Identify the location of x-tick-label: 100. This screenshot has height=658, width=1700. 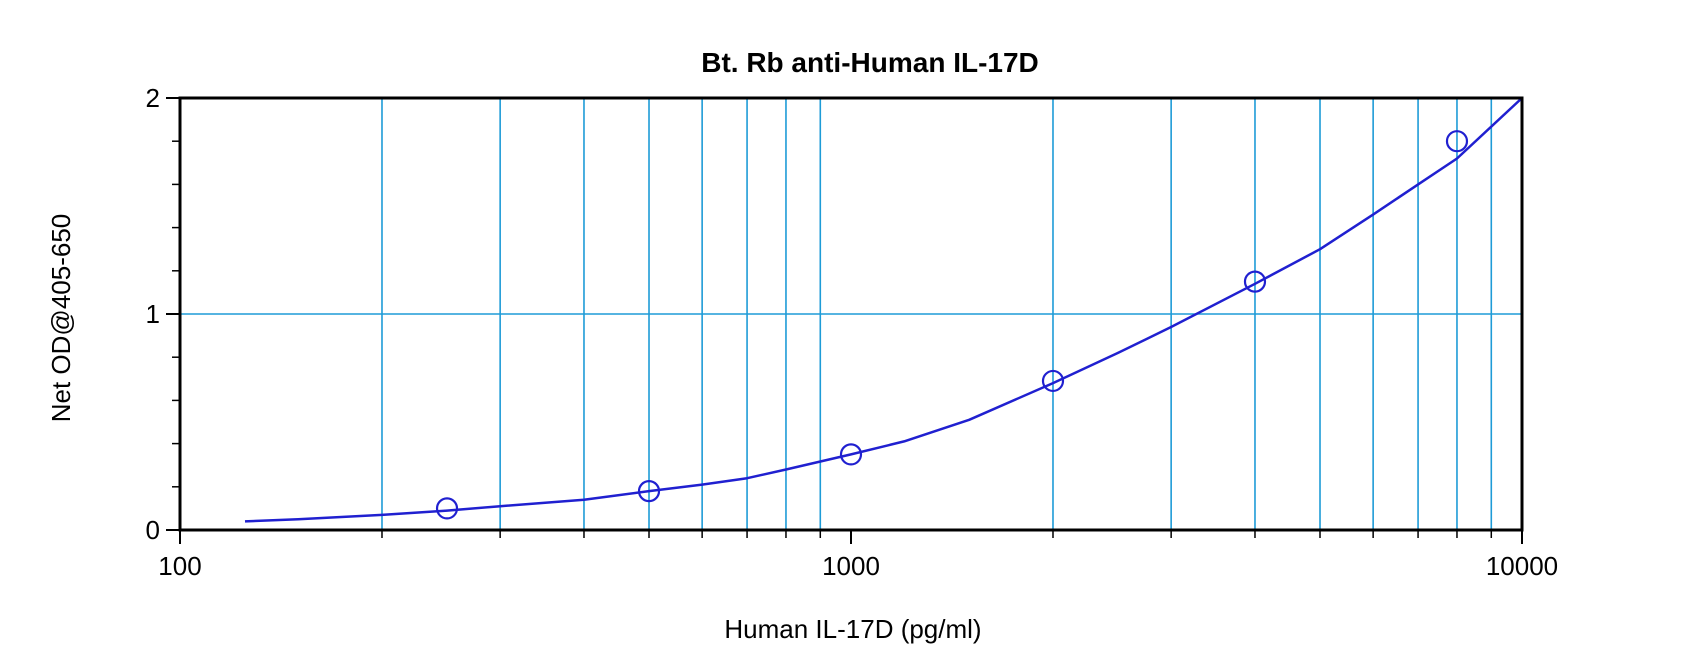
(179, 566).